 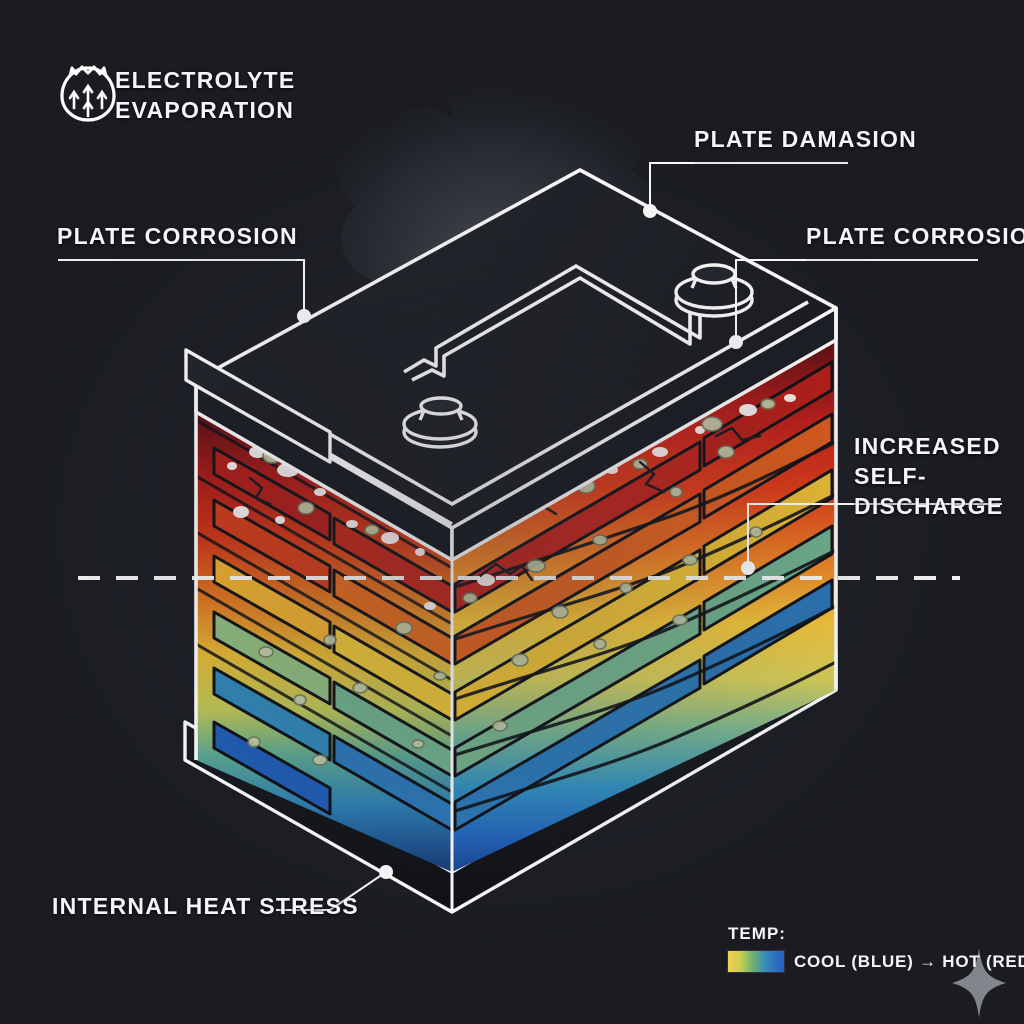 I want to click on callout-label-increased-self-discharge: INCREASED SELF-DISCHARGE, so click(x=939, y=477).